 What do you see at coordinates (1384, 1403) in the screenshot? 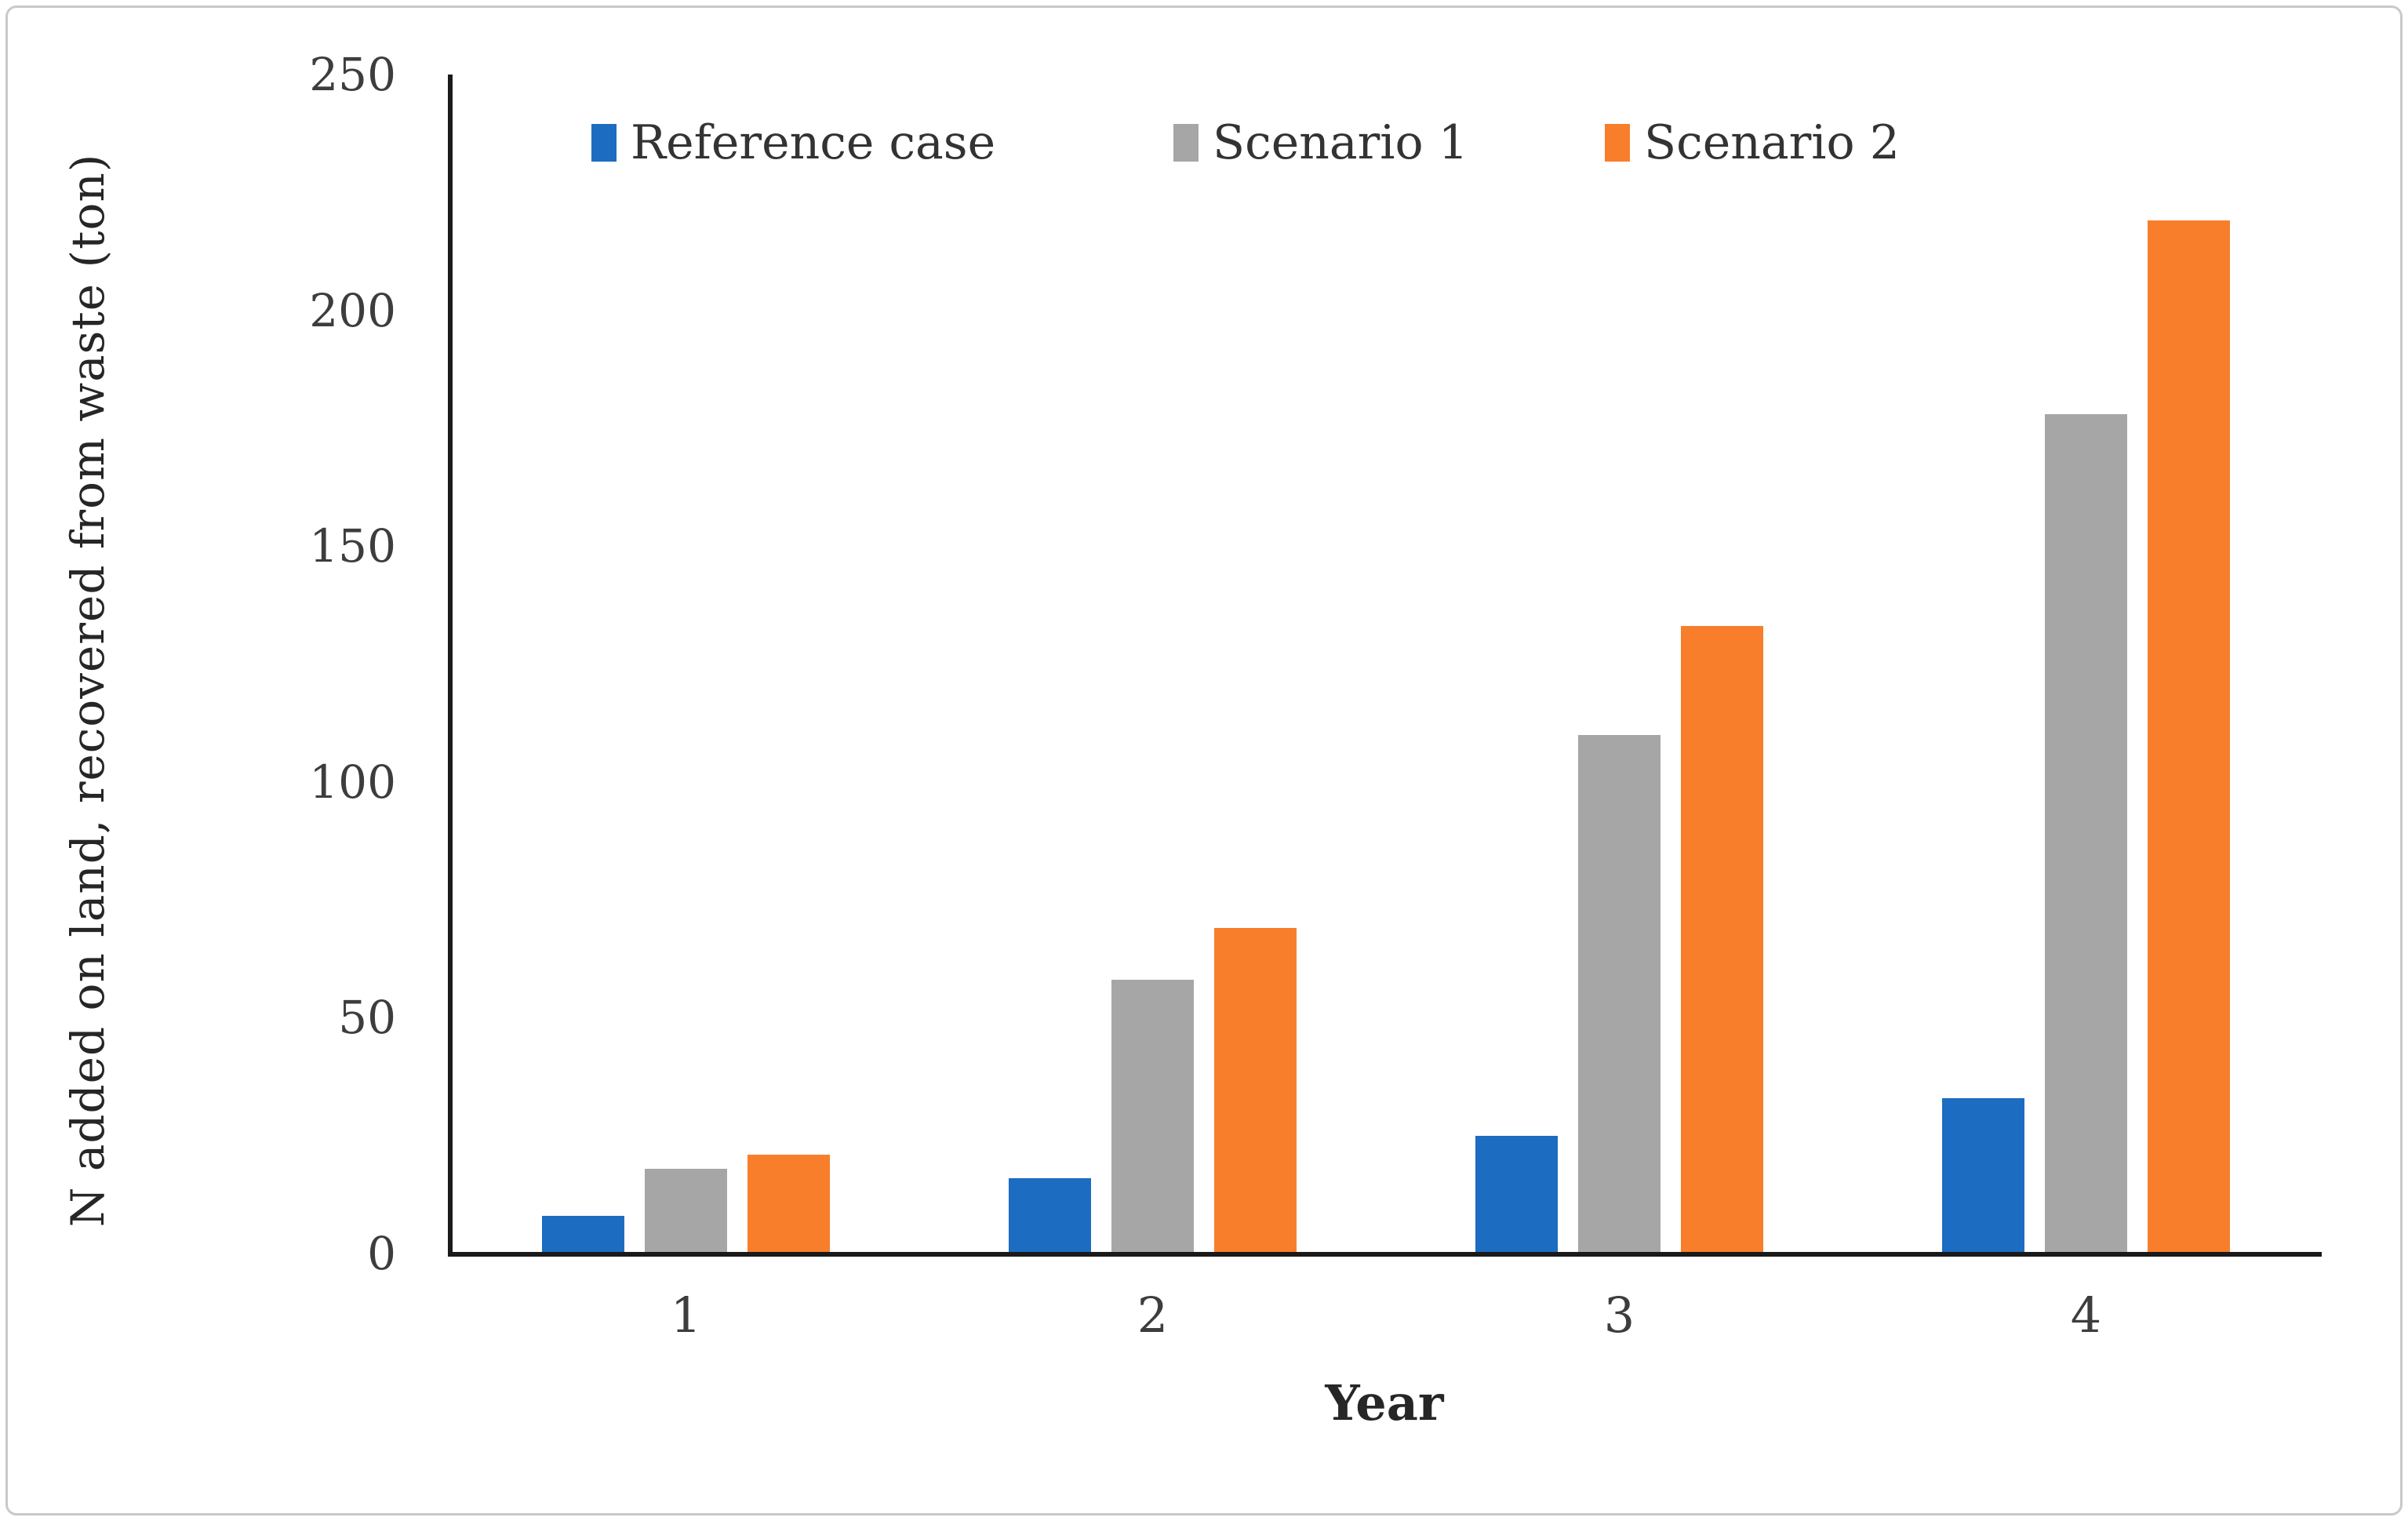
I see `x-axis-title: Year` at bounding box center [1384, 1403].